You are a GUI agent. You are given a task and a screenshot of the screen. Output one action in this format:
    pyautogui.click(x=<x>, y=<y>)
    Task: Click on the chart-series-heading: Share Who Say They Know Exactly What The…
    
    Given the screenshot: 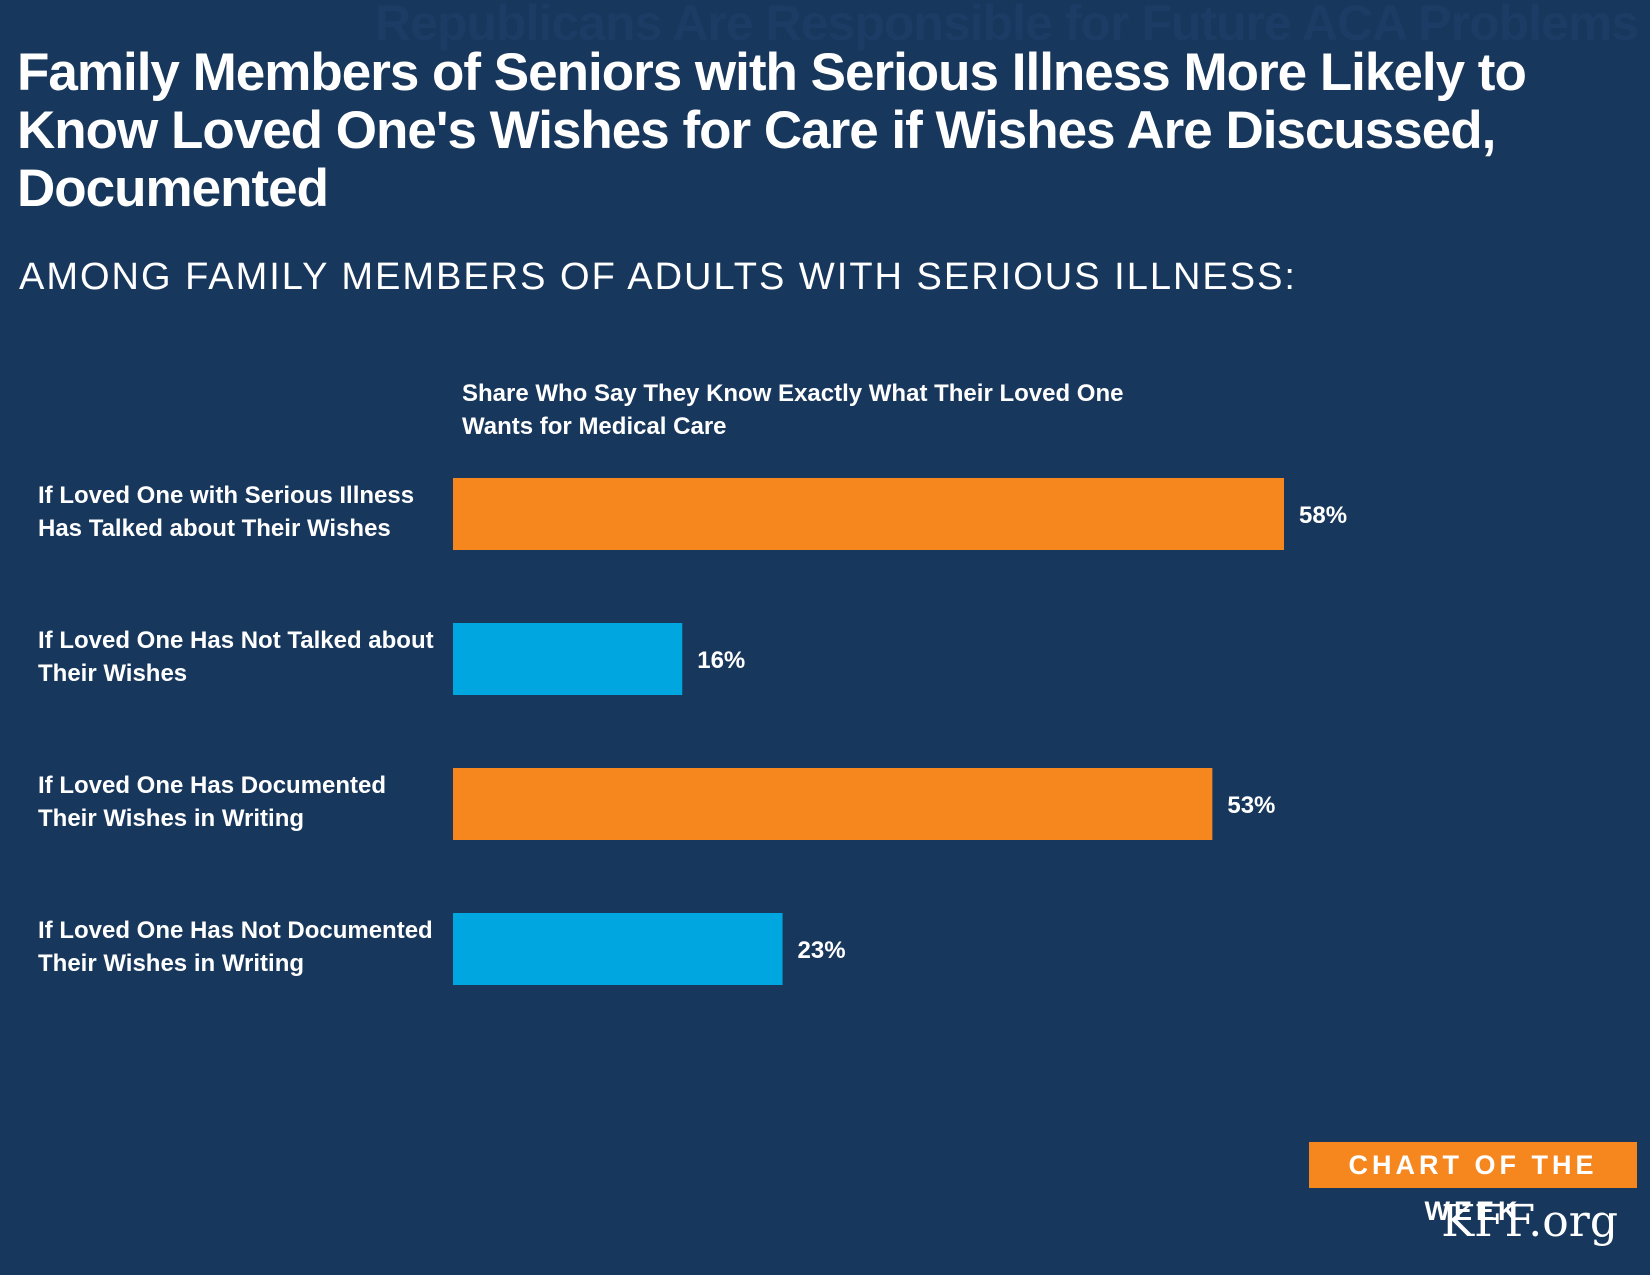 What is the action you would take?
    pyautogui.click(x=793, y=410)
    